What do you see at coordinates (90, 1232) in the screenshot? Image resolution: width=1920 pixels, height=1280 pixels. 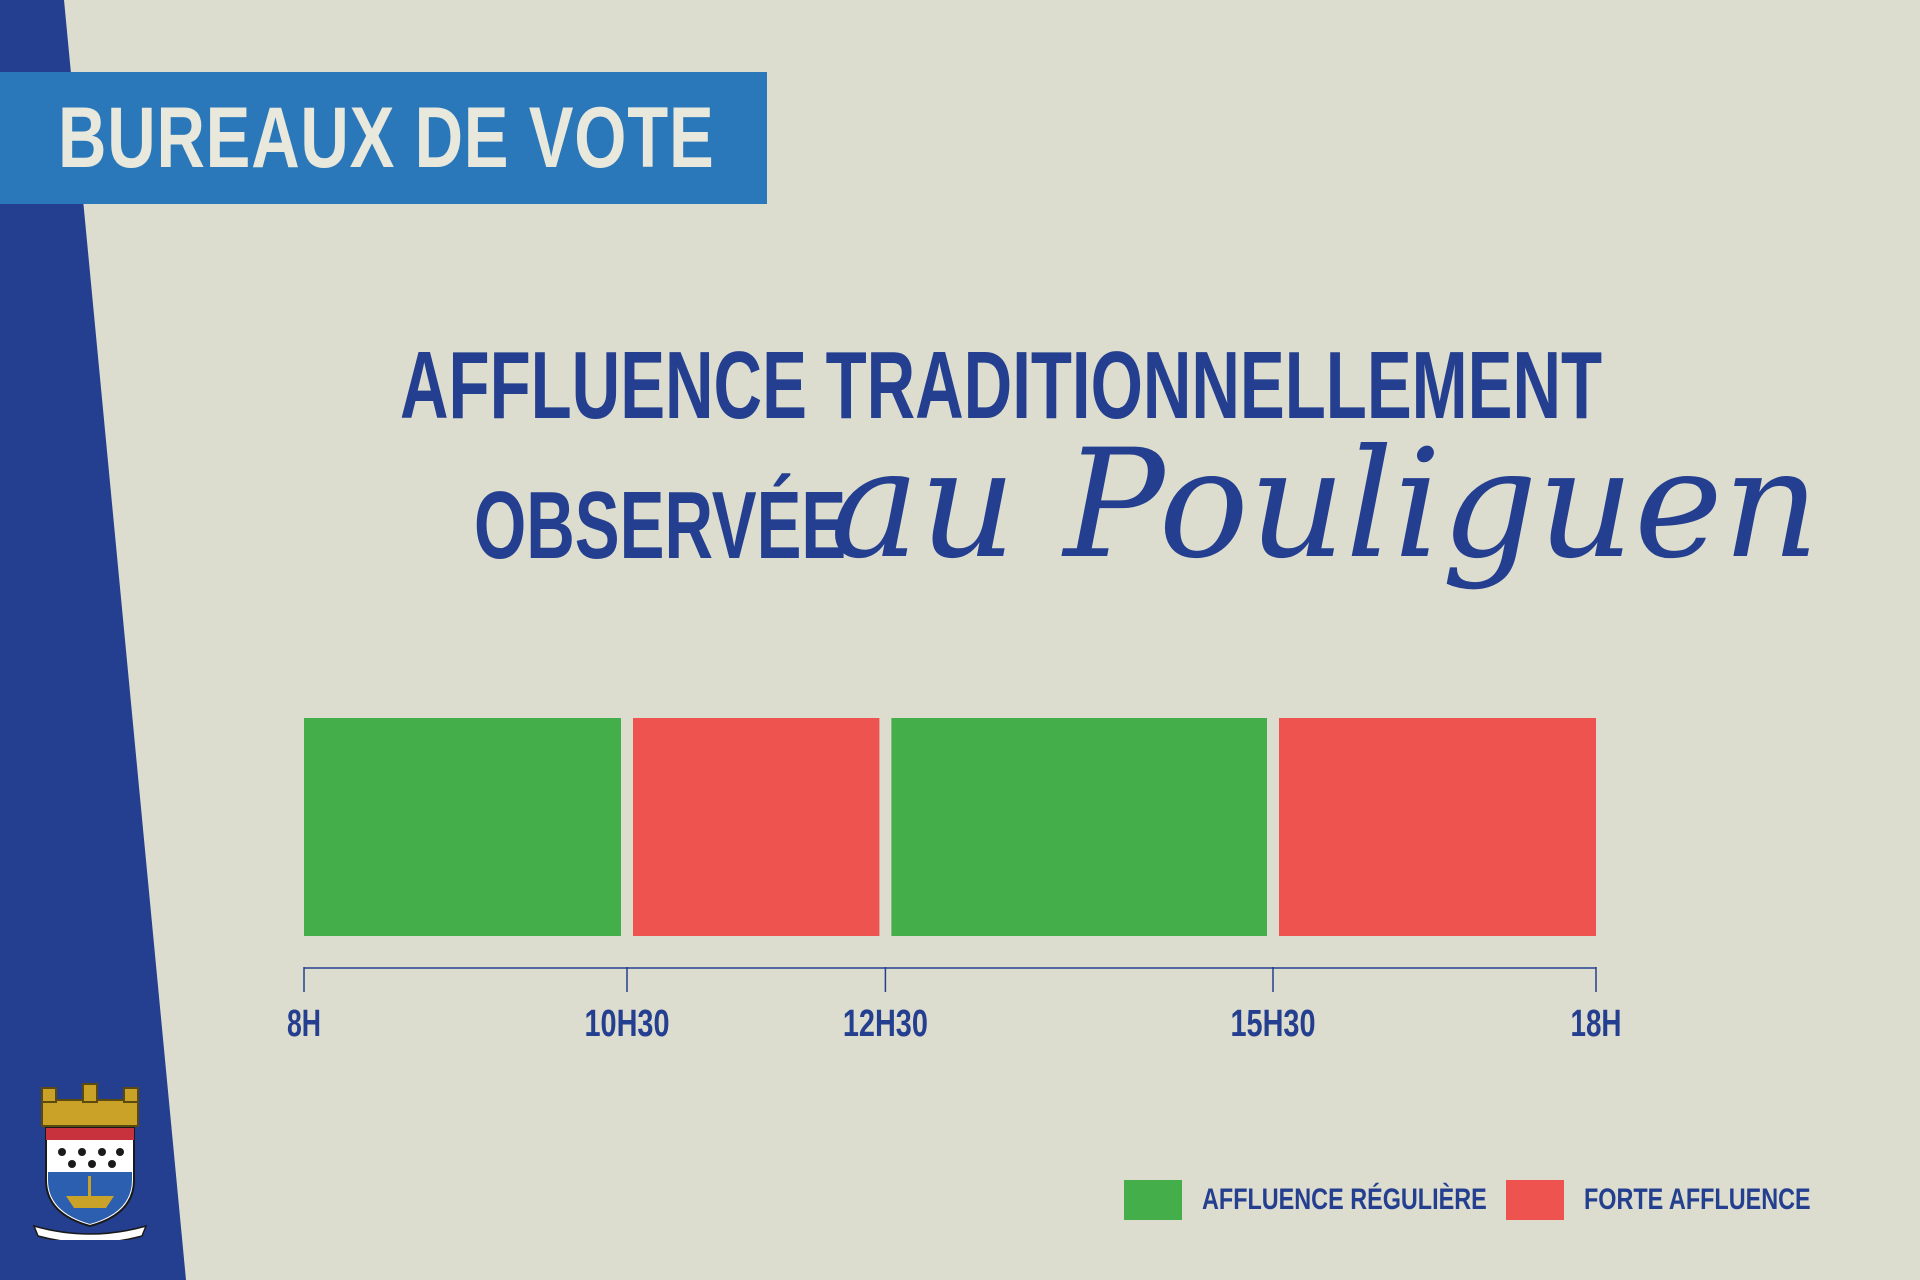 I see `crest-motto-ribbon` at bounding box center [90, 1232].